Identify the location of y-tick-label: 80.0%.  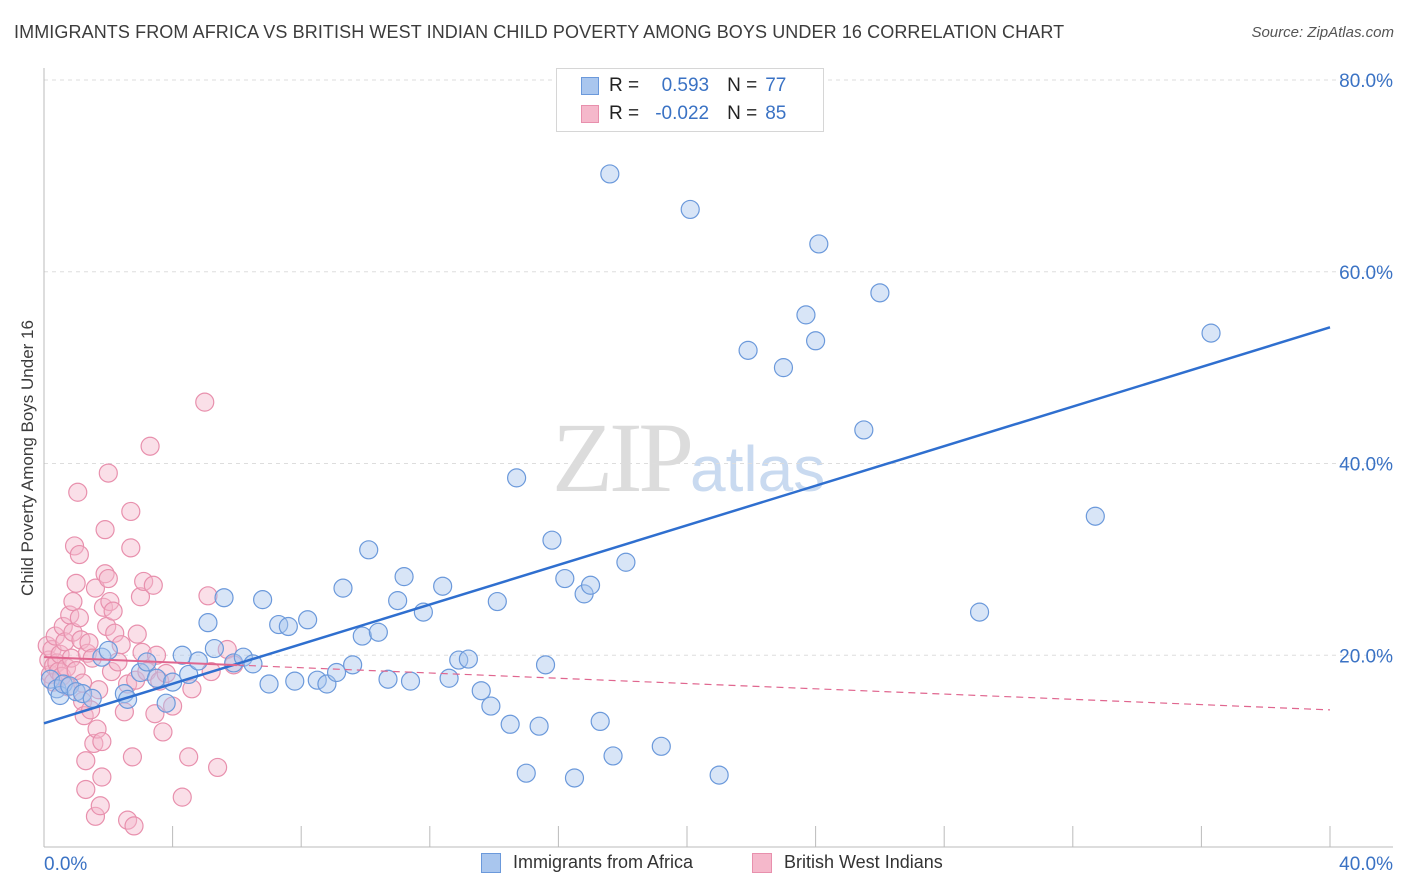
(1366, 81).